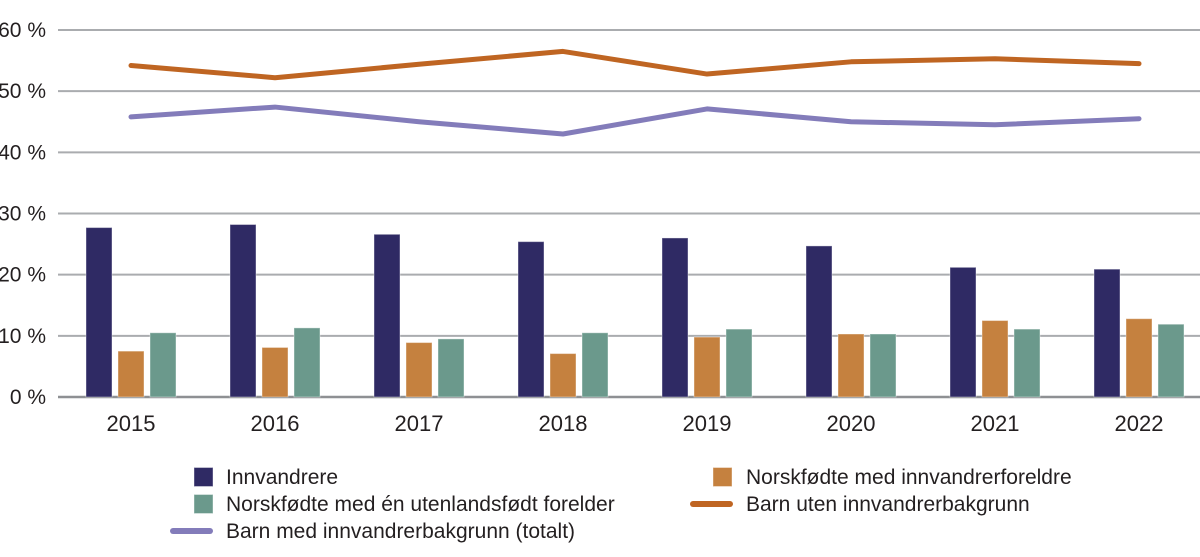  Describe the element at coordinates (1139, 358) in the screenshot. I see `bar-norskf-dte-med-innvandrerforeldre-2022` at that location.